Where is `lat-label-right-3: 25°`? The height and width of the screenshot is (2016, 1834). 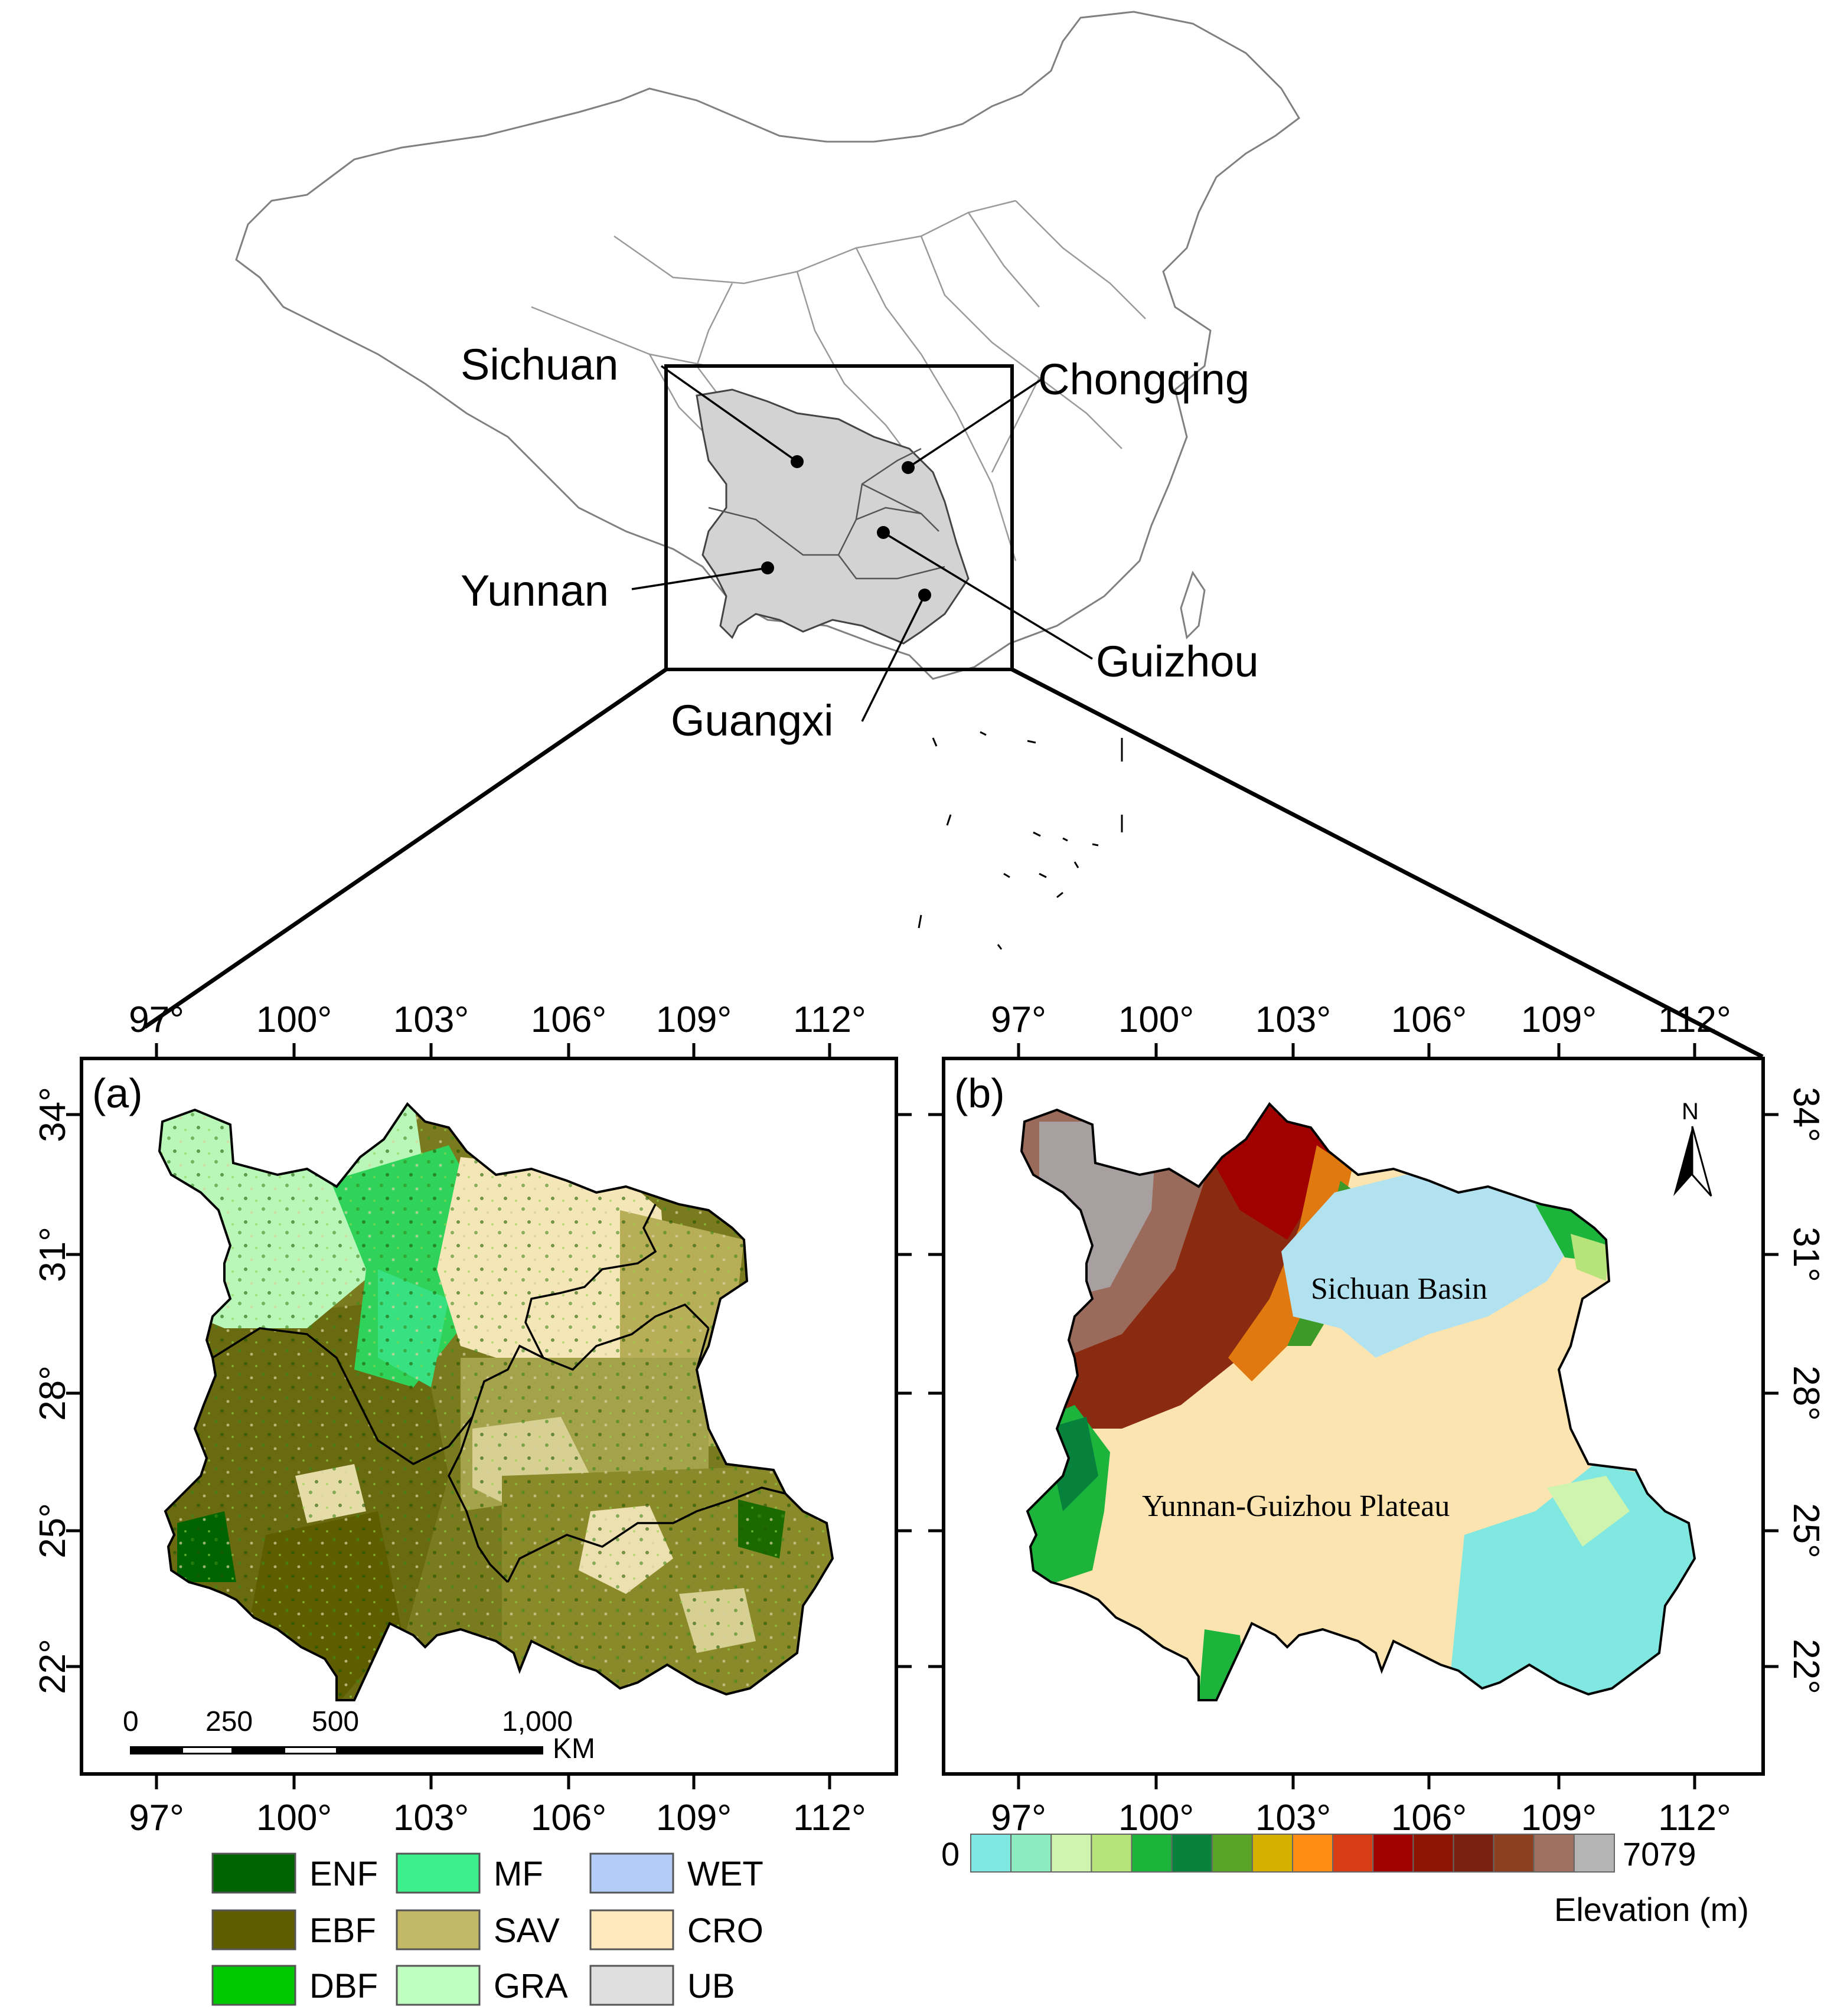
lat-label-right-3: 25° is located at coordinates (1806, 1530).